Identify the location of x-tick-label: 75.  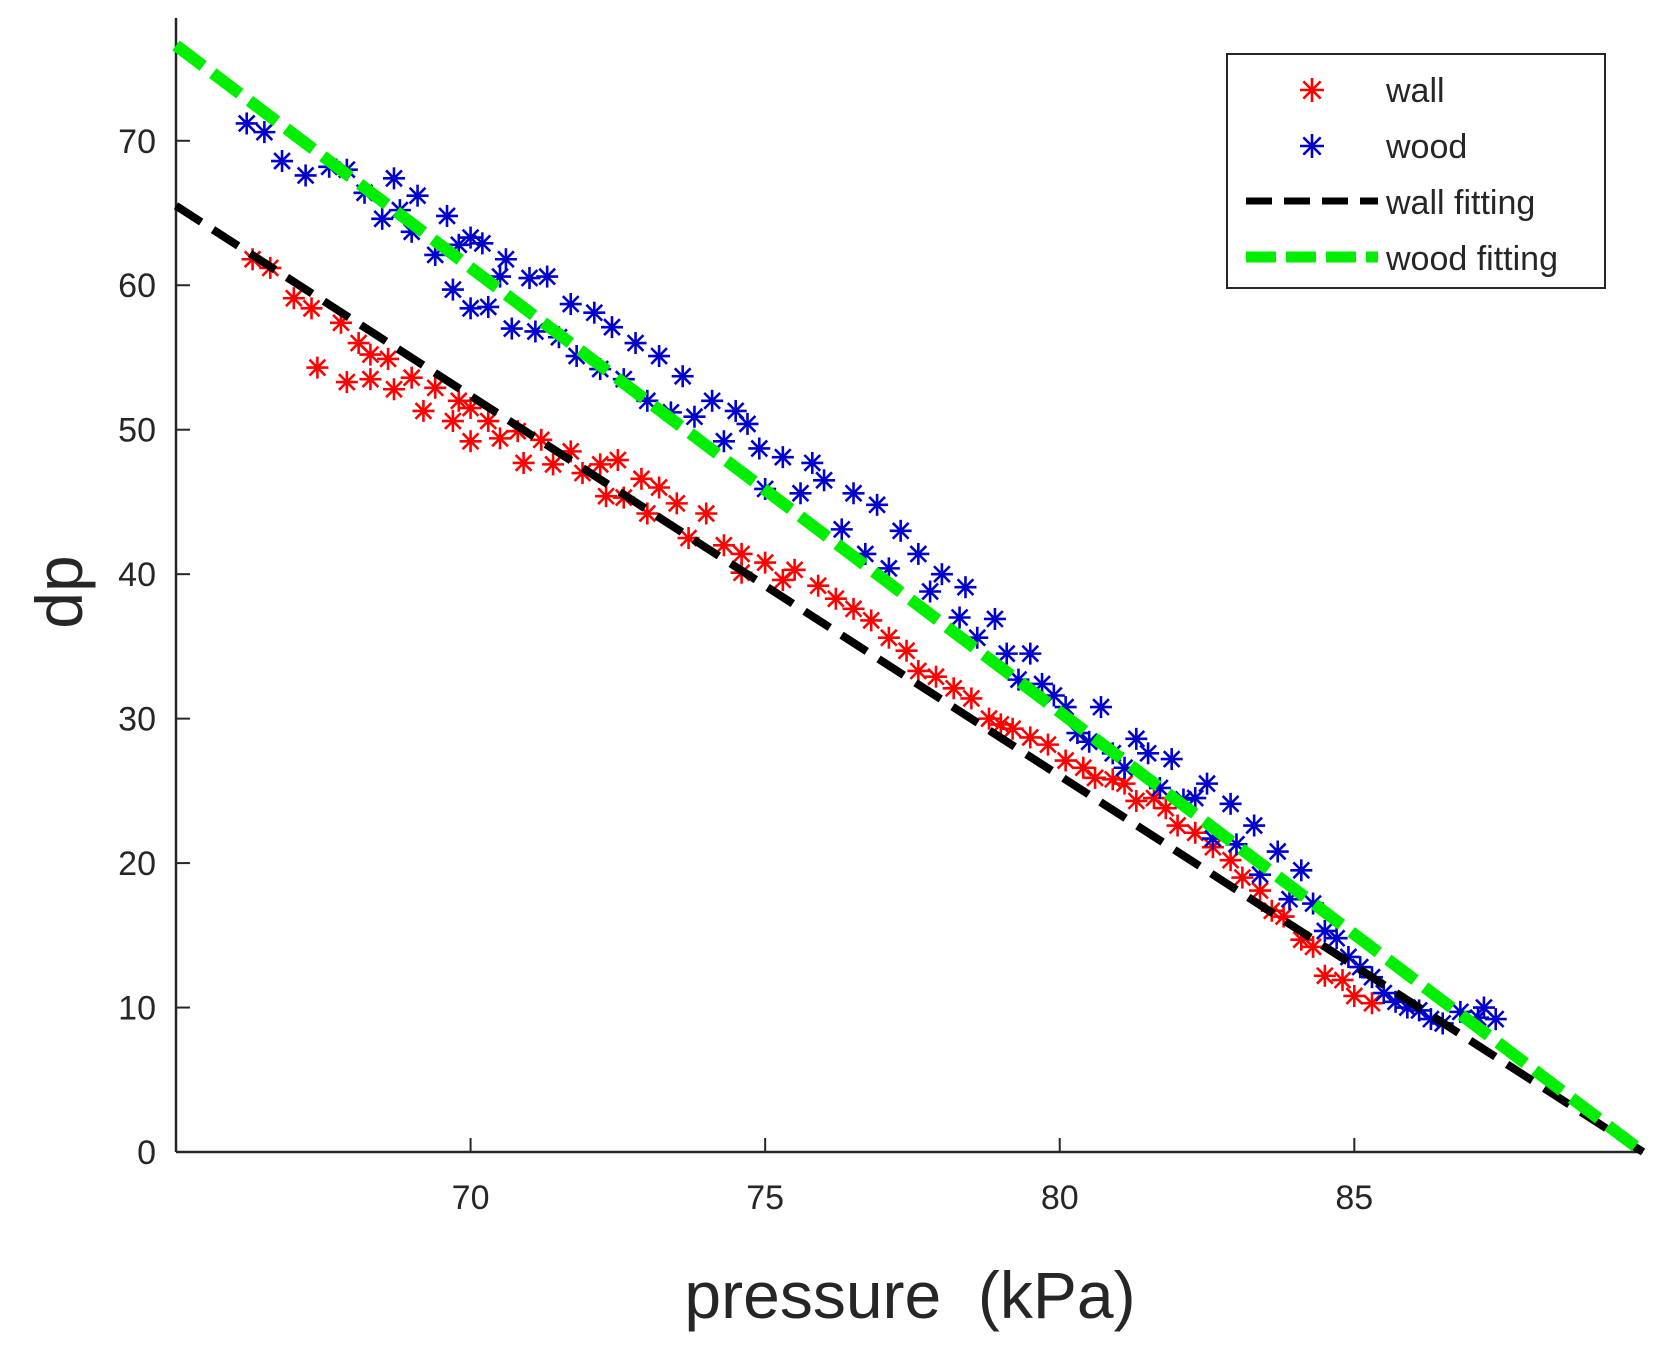
(765, 1198).